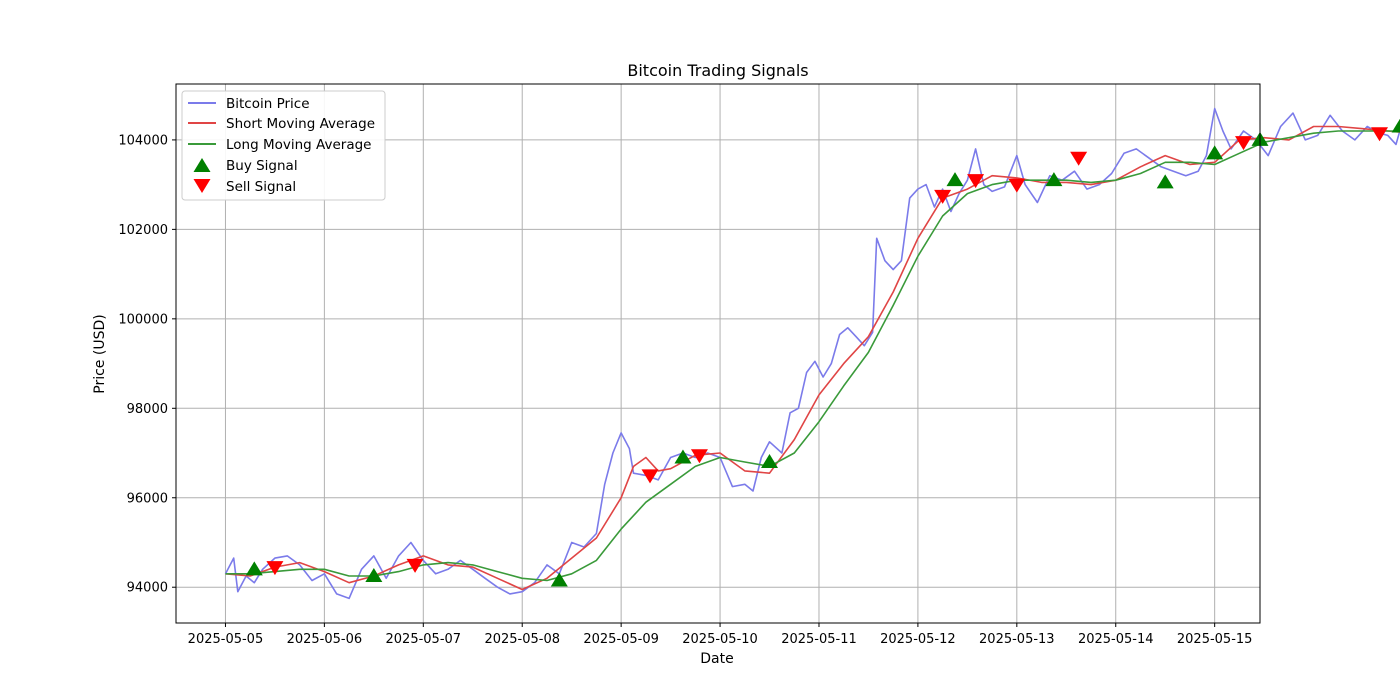  Describe the element at coordinates (325, 639) in the screenshot. I see `x-tick-label: 2025-05-06` at that location.